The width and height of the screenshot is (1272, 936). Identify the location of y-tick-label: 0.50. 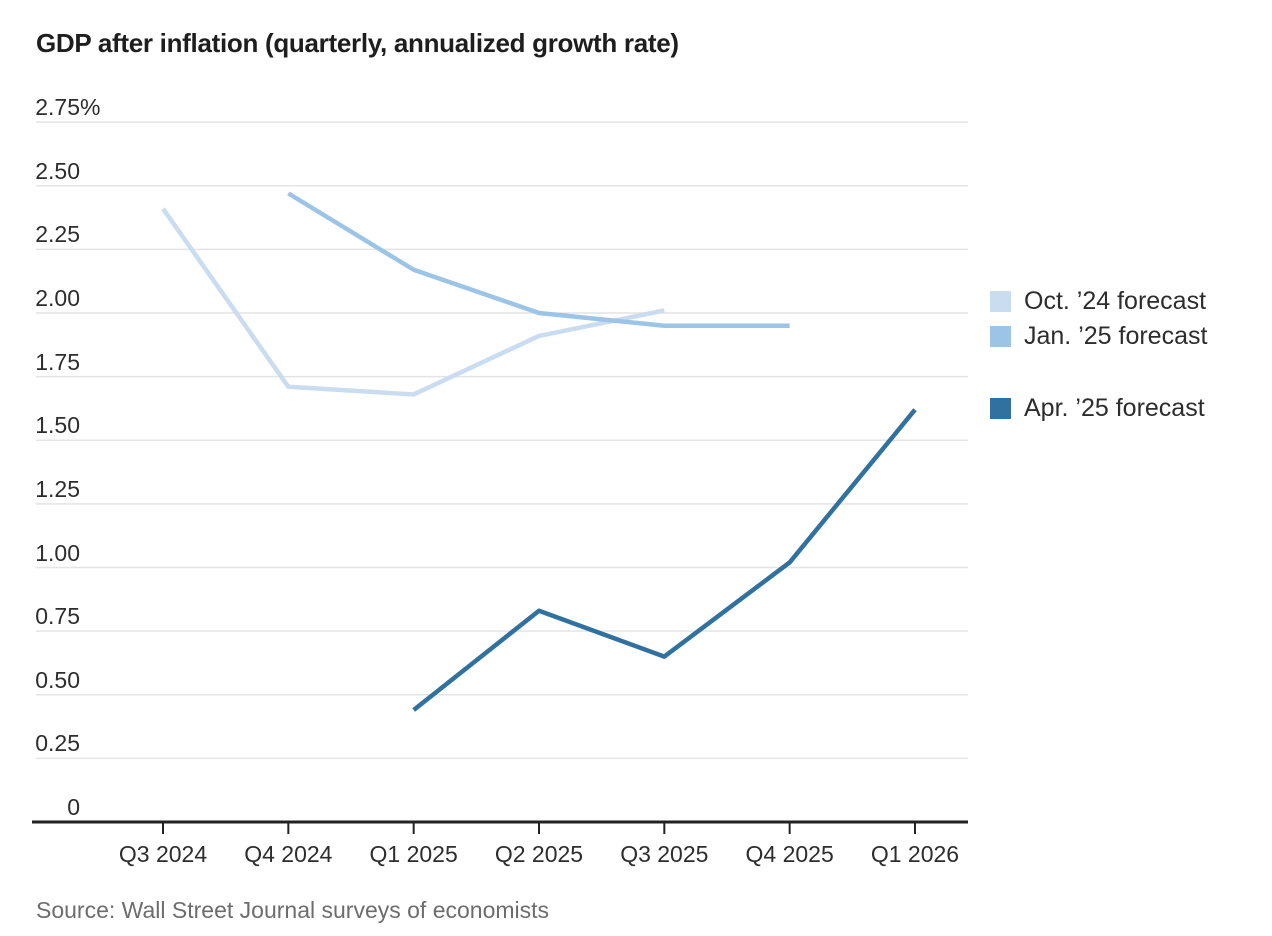
(57, 679).